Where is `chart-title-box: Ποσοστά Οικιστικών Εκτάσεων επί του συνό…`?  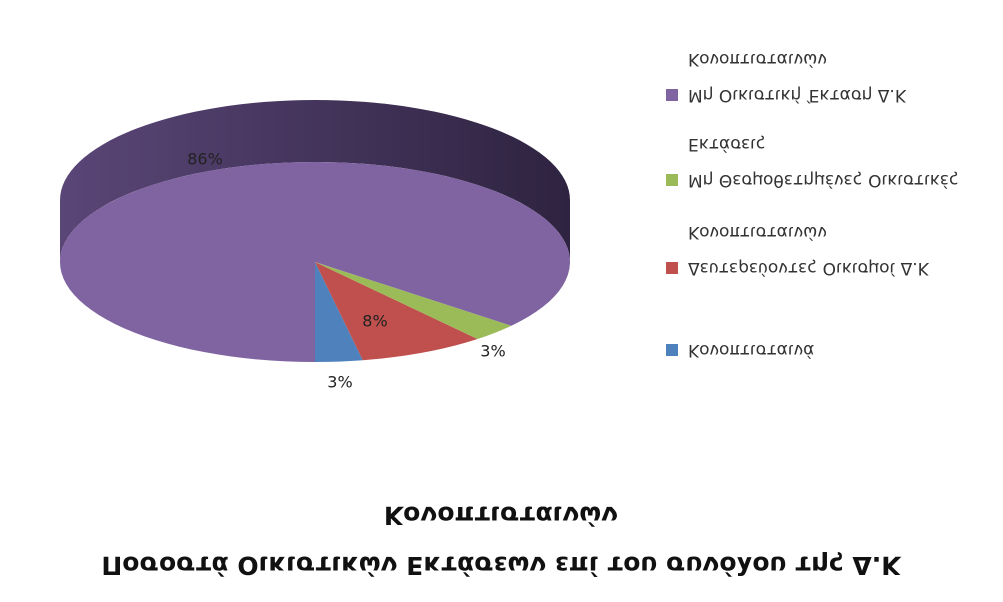 chart-title-box: Ποσοστά Οικιστικών Εκτάσεων επί του συνό… is located at coordinates (501, 540).